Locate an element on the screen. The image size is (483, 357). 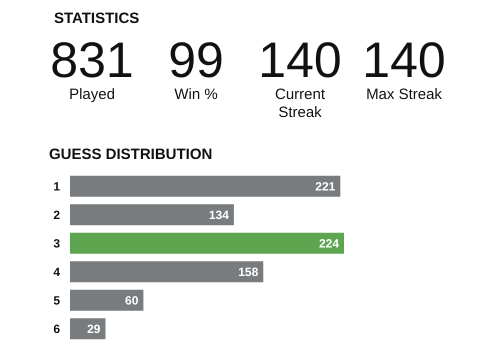
text: 99 is located at coordinates (196, 60).